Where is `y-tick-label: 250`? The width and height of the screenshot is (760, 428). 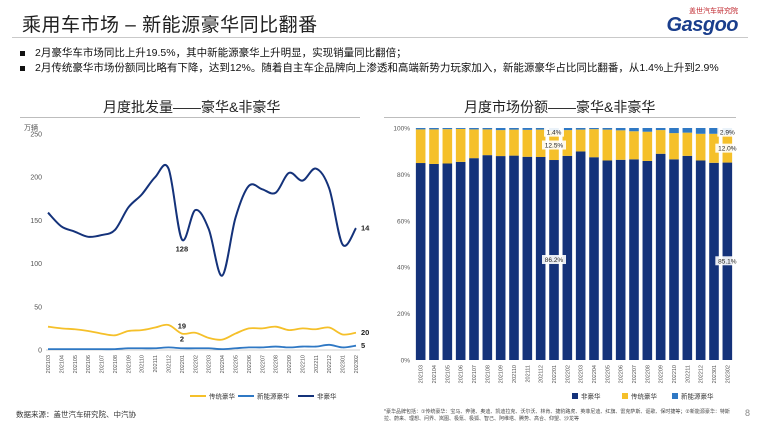
y-tick-label: 250 is located at coordinates (36, 135).